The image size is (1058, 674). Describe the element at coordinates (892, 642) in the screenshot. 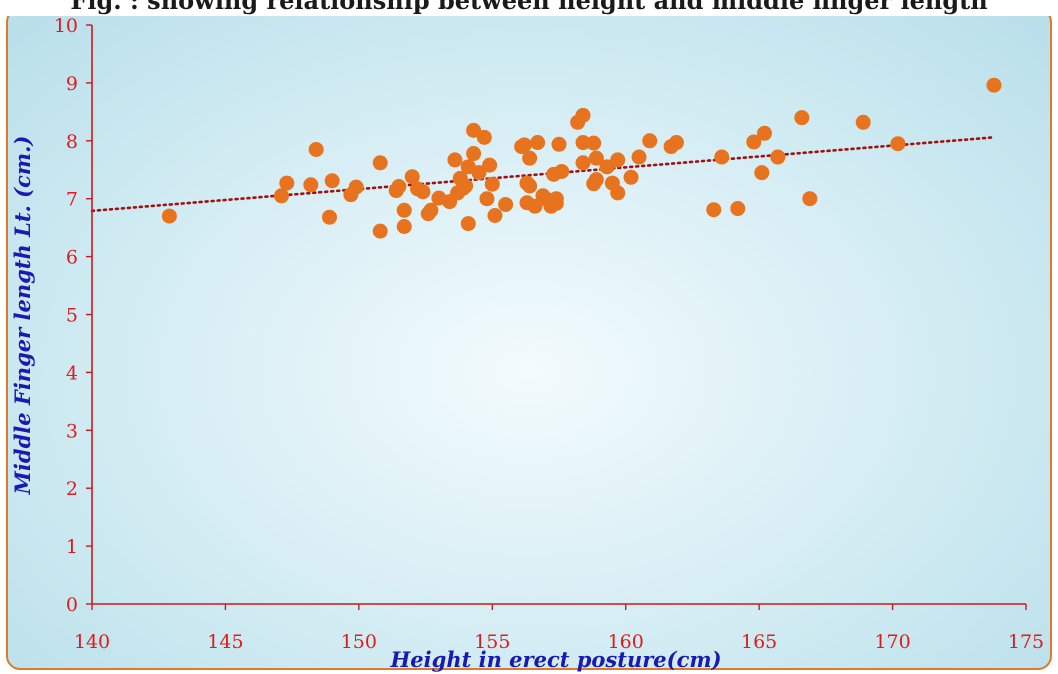

I see `x-tick-label: 170` at that location.